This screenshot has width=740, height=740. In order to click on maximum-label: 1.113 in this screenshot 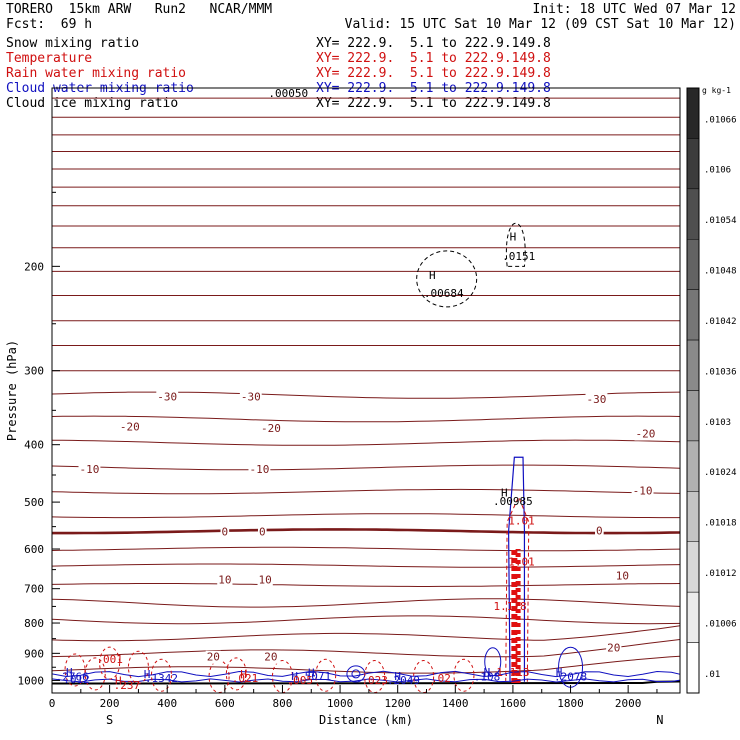, I will do `click(512, 672)`.